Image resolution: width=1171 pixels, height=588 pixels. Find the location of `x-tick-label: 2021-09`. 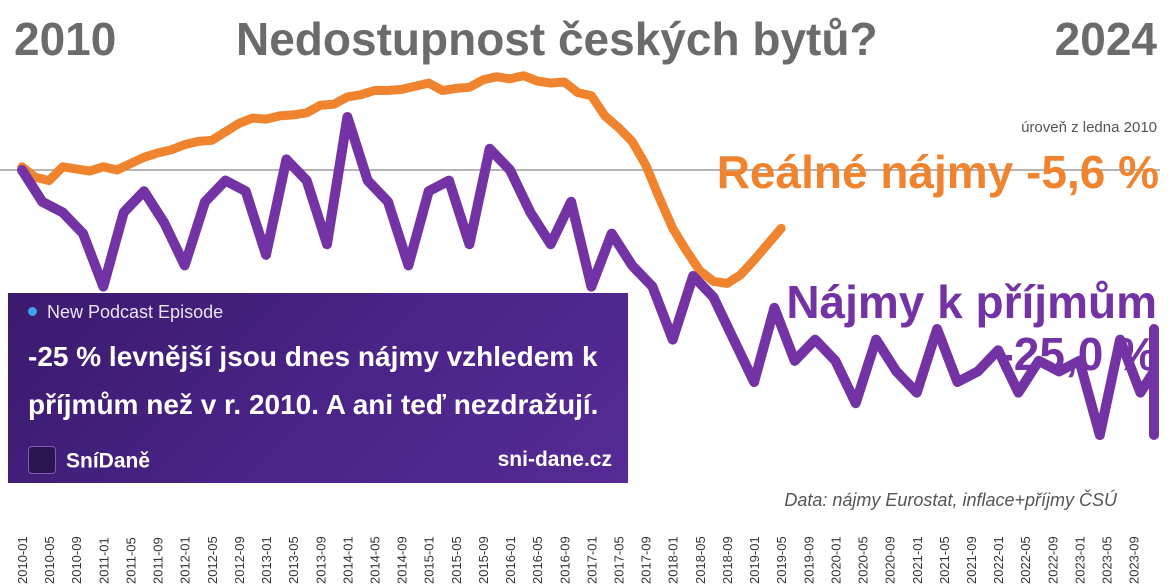

x-tick-label: 2021-09 is located at coordinates (971, 560).